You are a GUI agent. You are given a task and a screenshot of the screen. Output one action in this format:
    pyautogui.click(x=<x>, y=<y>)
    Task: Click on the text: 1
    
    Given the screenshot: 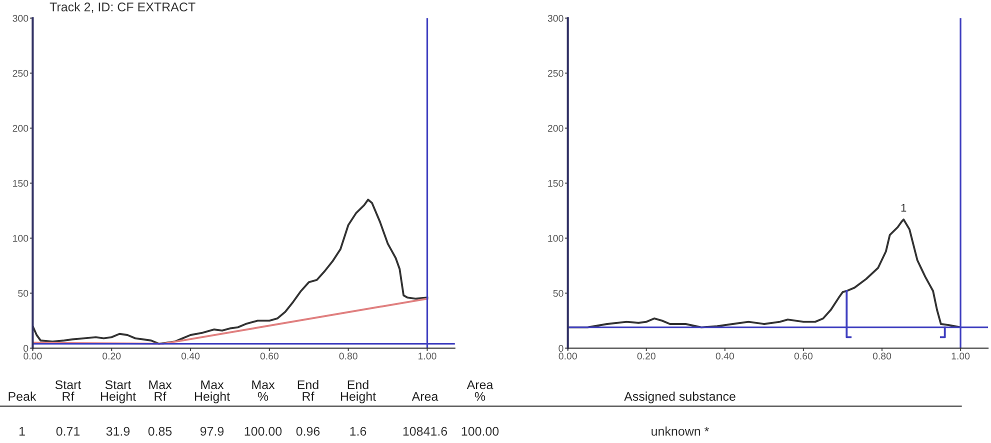 What is the action you would take?
    pyautogui.click(x=22, y=431)
    